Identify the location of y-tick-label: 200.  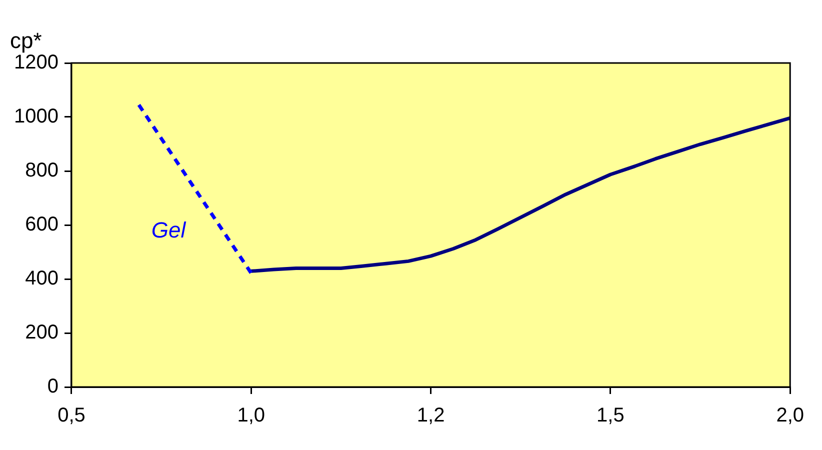
(41, 333).